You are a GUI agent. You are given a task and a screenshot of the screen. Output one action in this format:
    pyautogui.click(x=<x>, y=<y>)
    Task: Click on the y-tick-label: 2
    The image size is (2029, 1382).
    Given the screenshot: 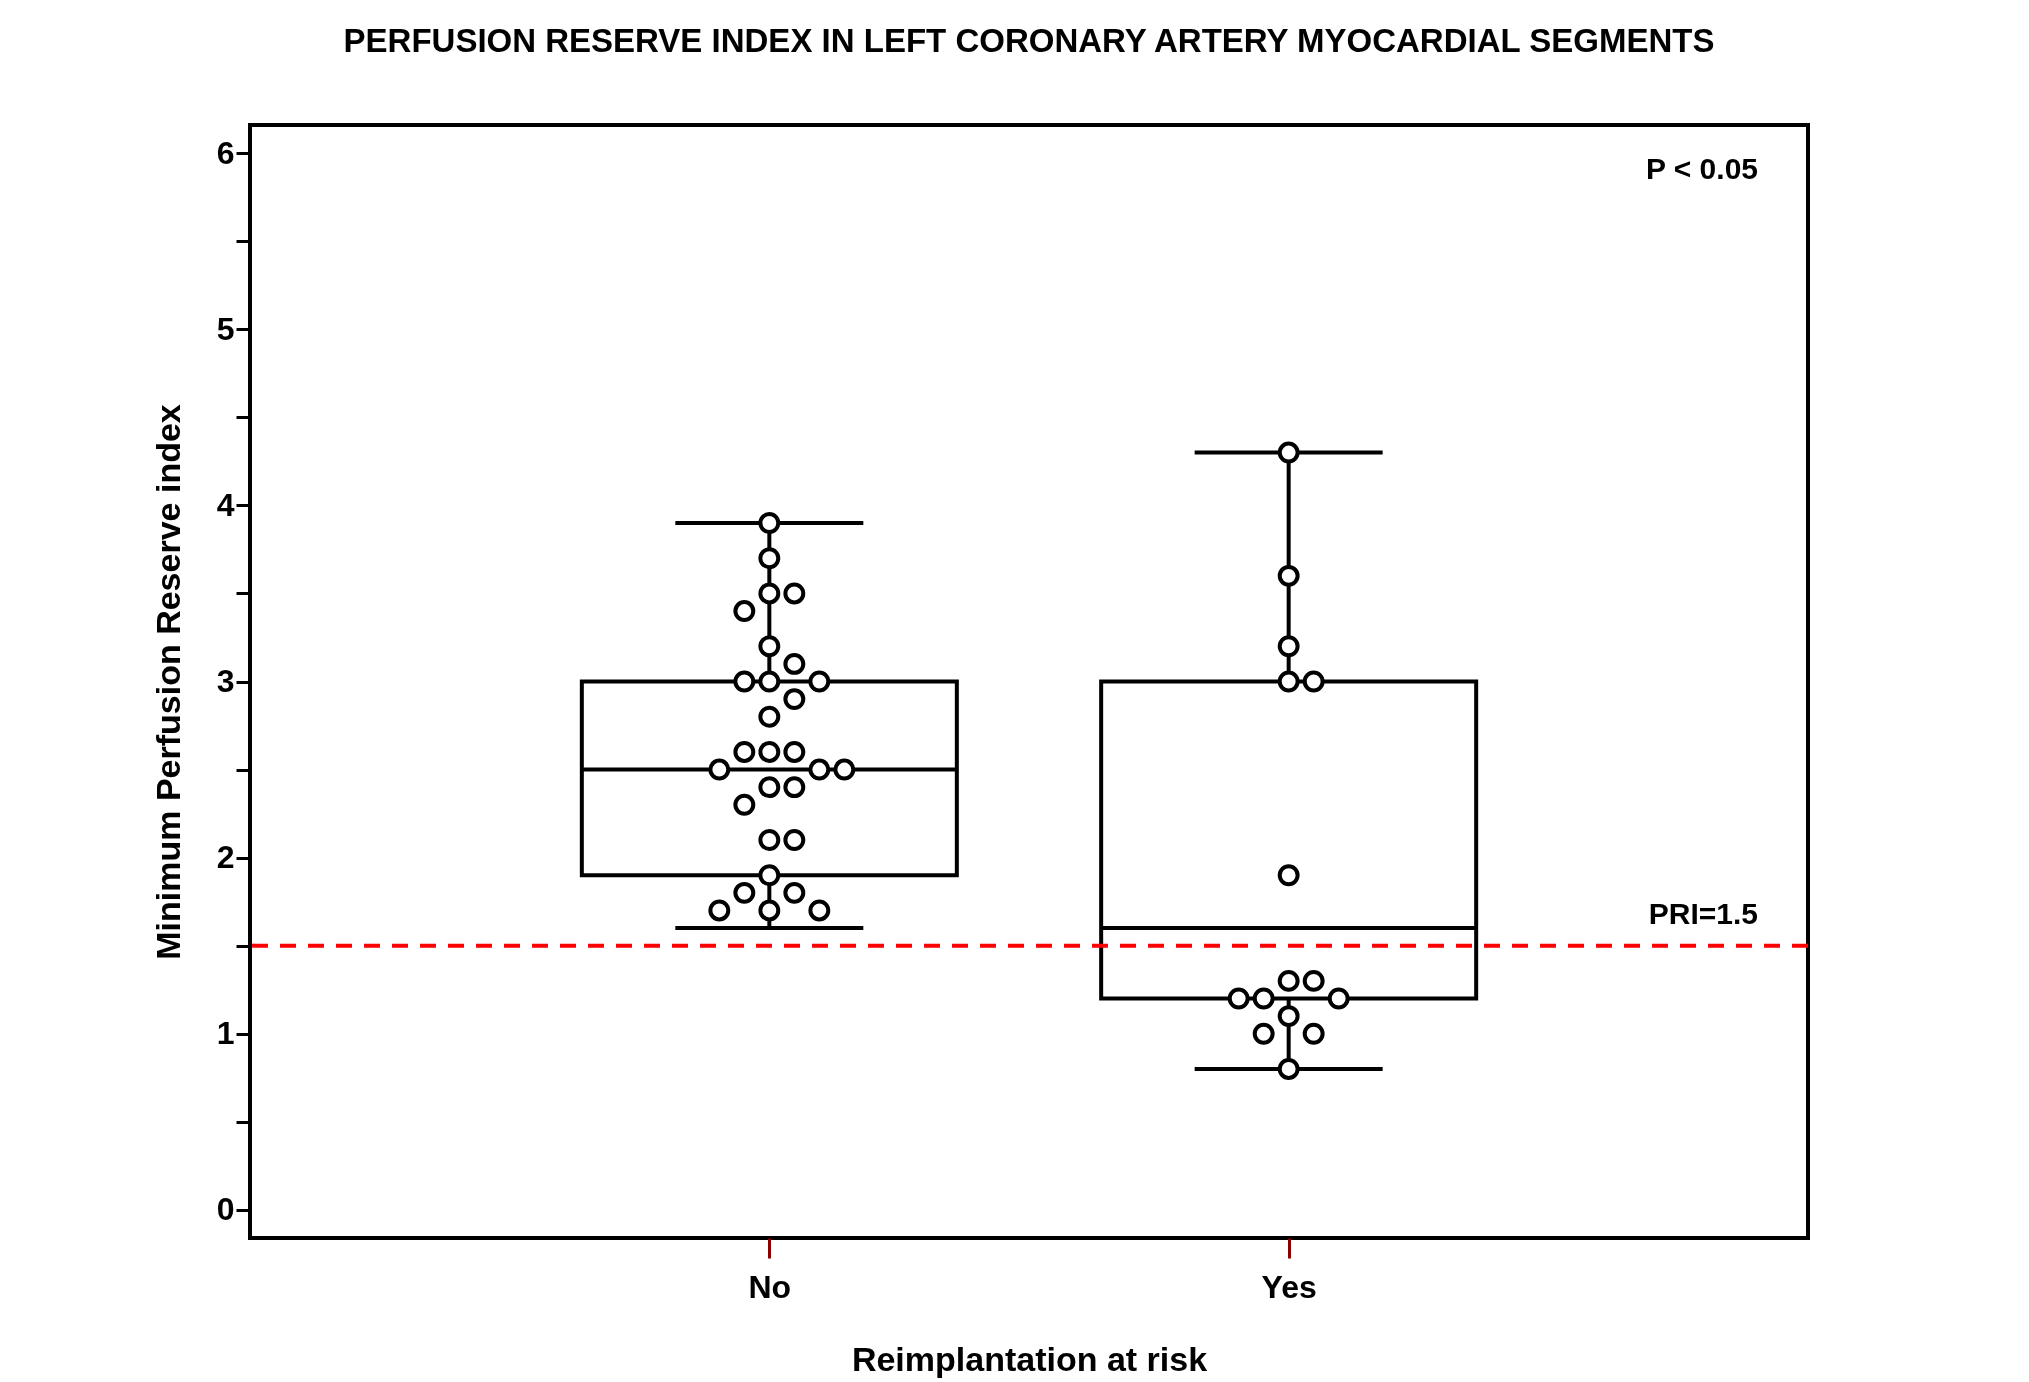 What is the action you would take?
    pyautogui.click(x=225, y=857)
    